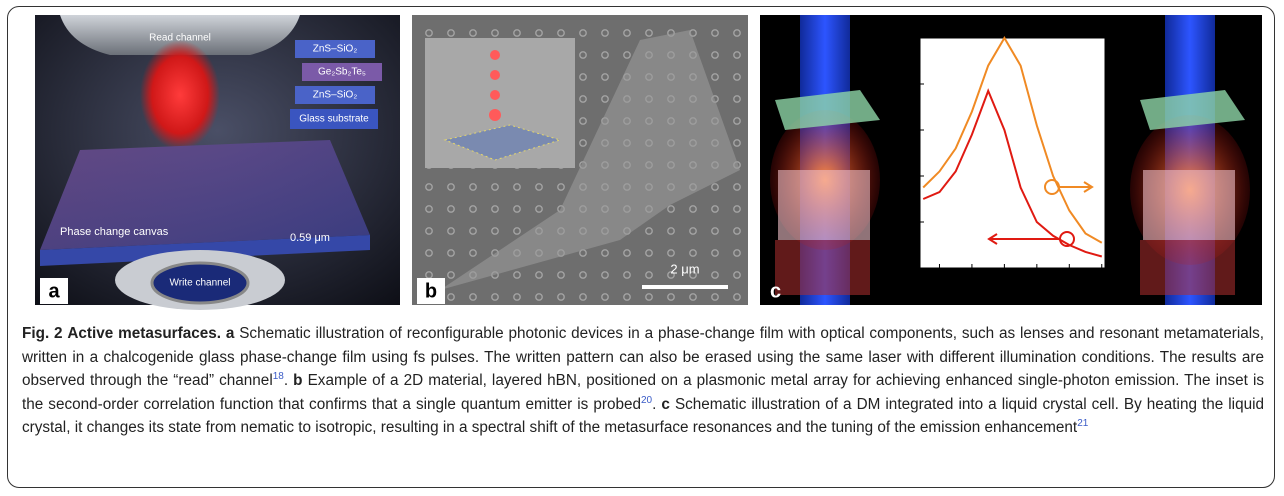 The image size is (1284, 496). Describe the element at coordinates (1102, 280) in the screenshot. I see `x-tick-label: 950` at that location.